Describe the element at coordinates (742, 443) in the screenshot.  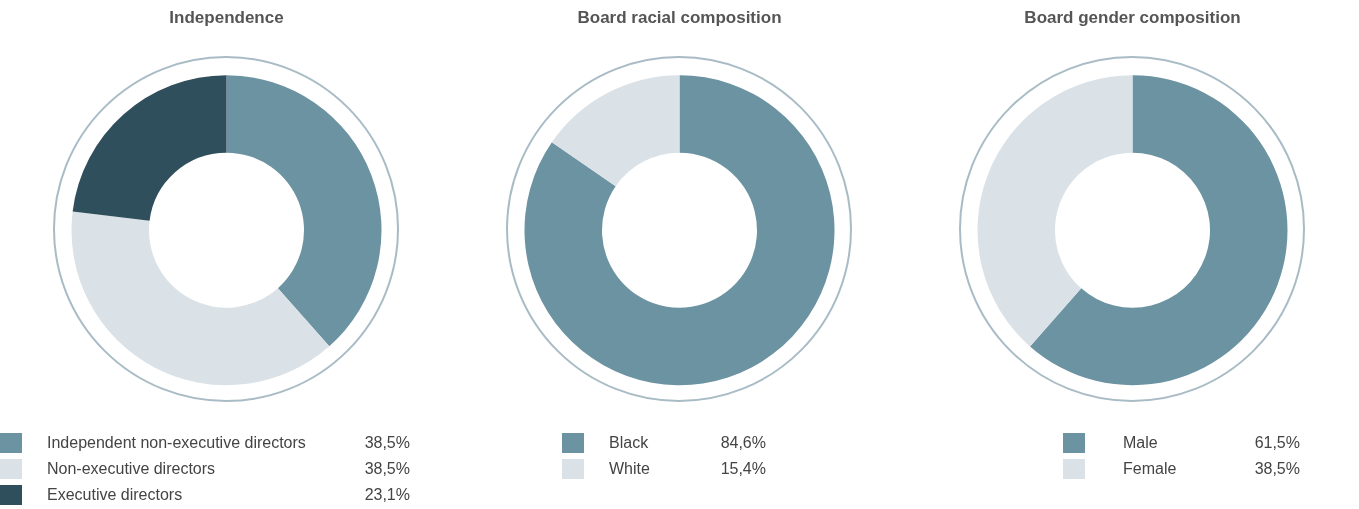
I see `data-label: 84,6%` at that location.